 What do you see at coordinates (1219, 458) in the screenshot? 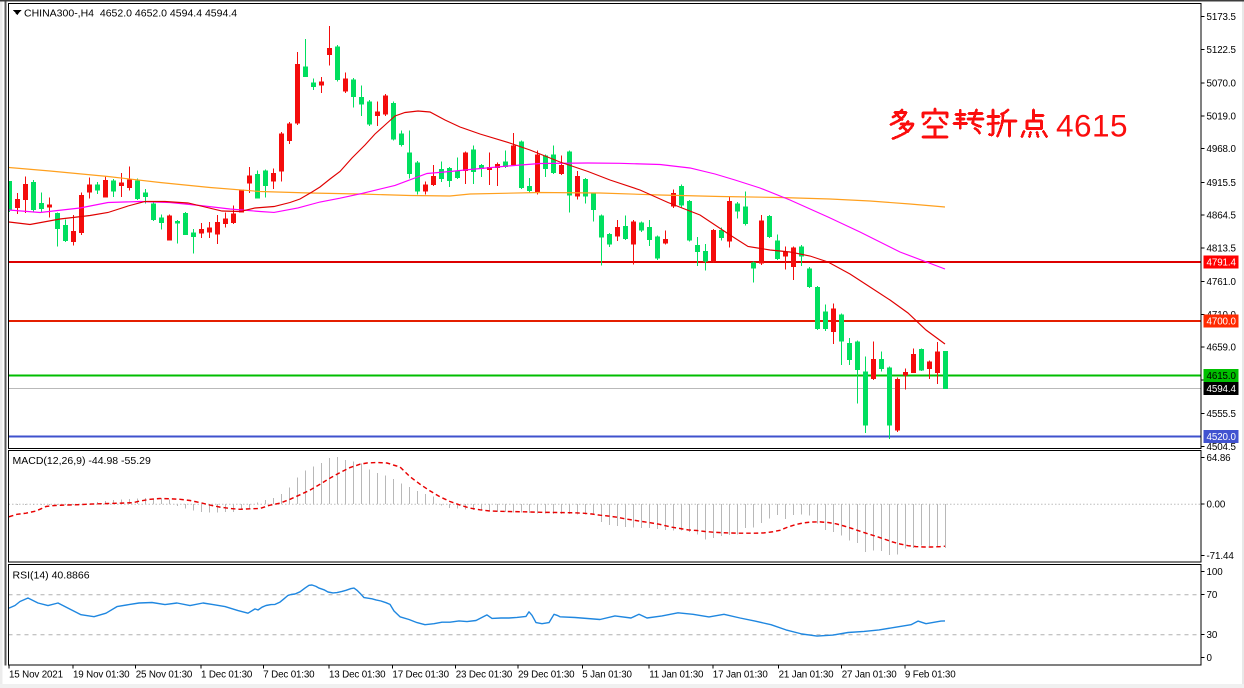
I see `svg-text: 64.86` at bounding box center [1219, 458].